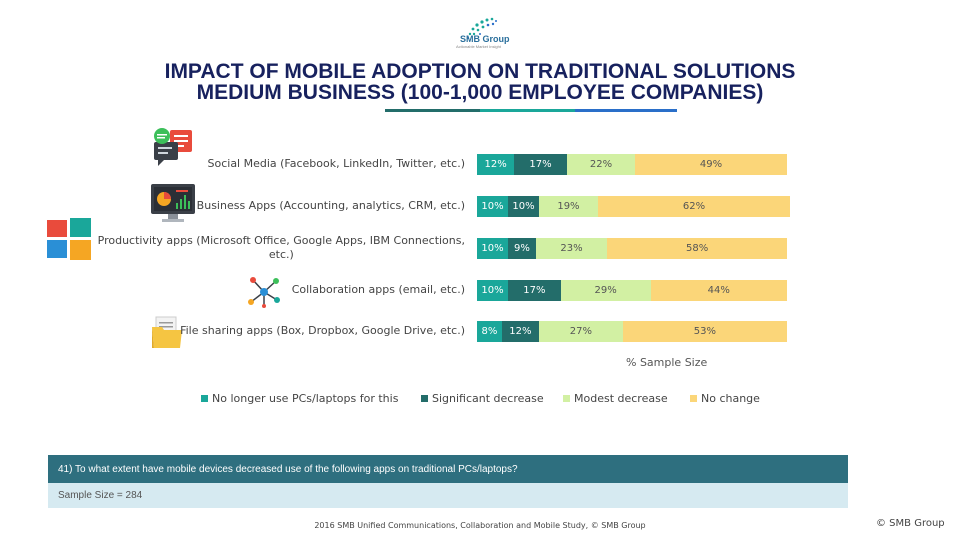 The image size is (960, 540). I want to click on legend-label: No change, so click(730, 398).